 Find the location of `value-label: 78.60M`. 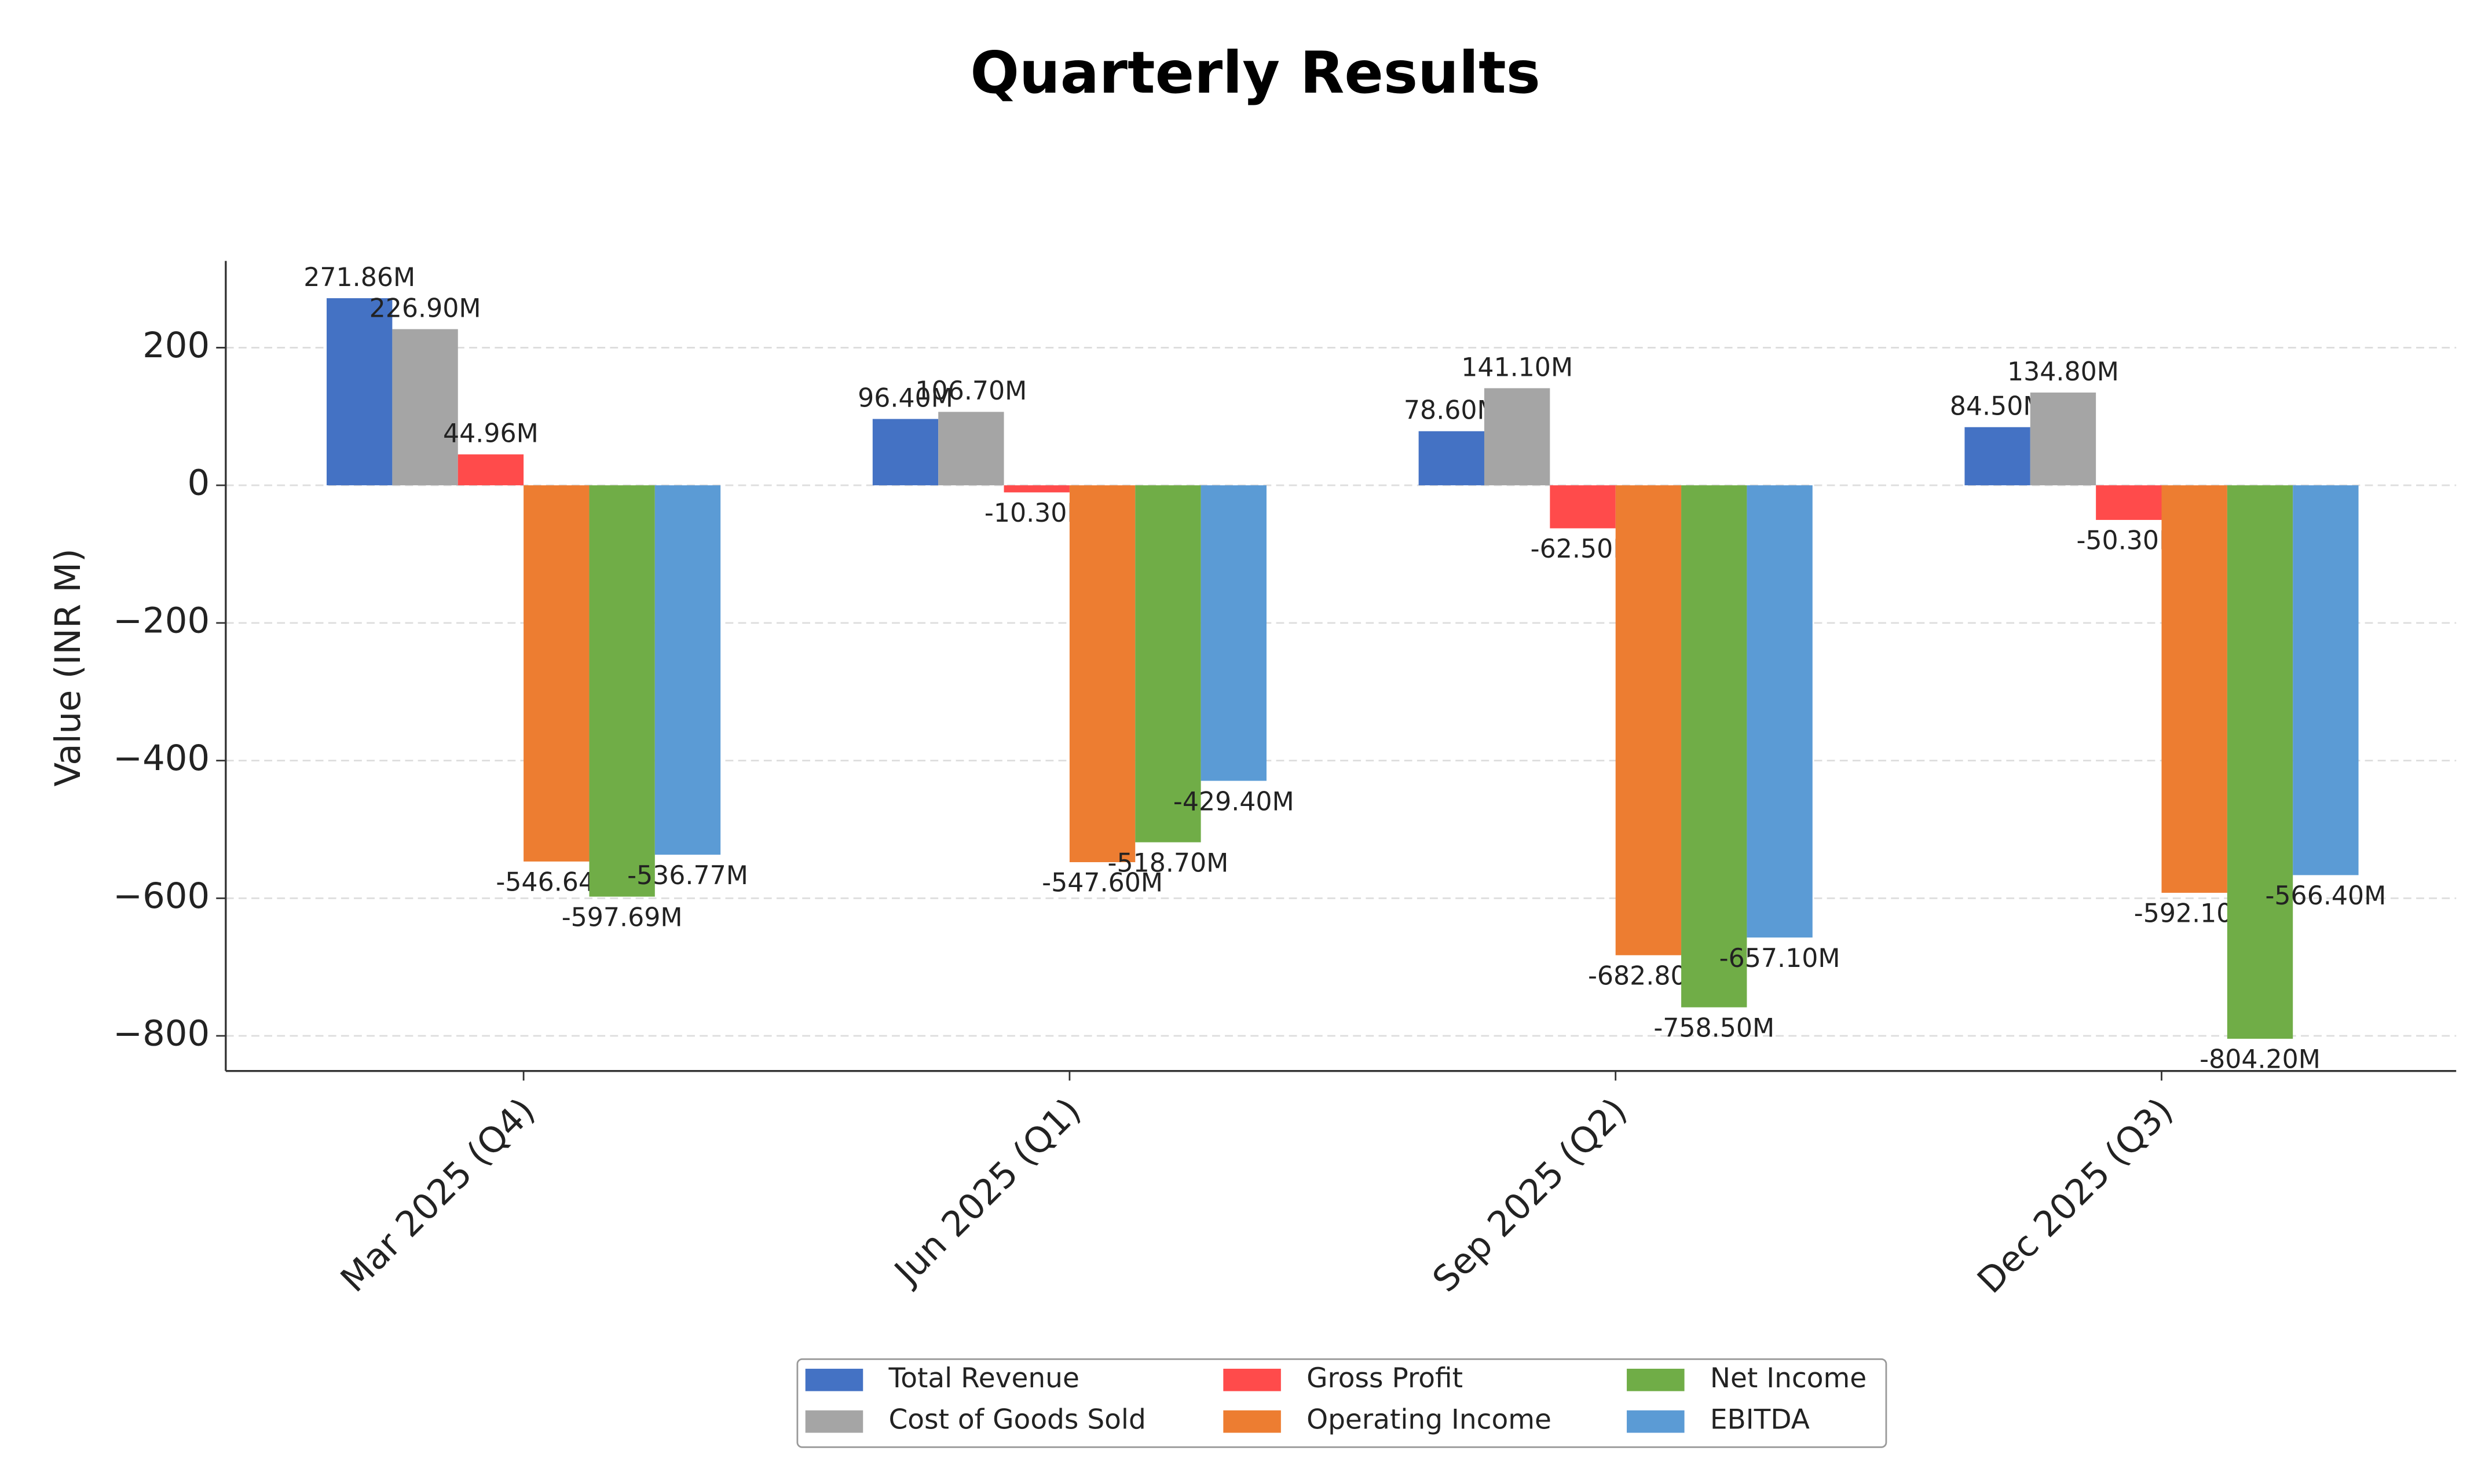

value-label: 78.60M is located at coordinates (1451, 411).